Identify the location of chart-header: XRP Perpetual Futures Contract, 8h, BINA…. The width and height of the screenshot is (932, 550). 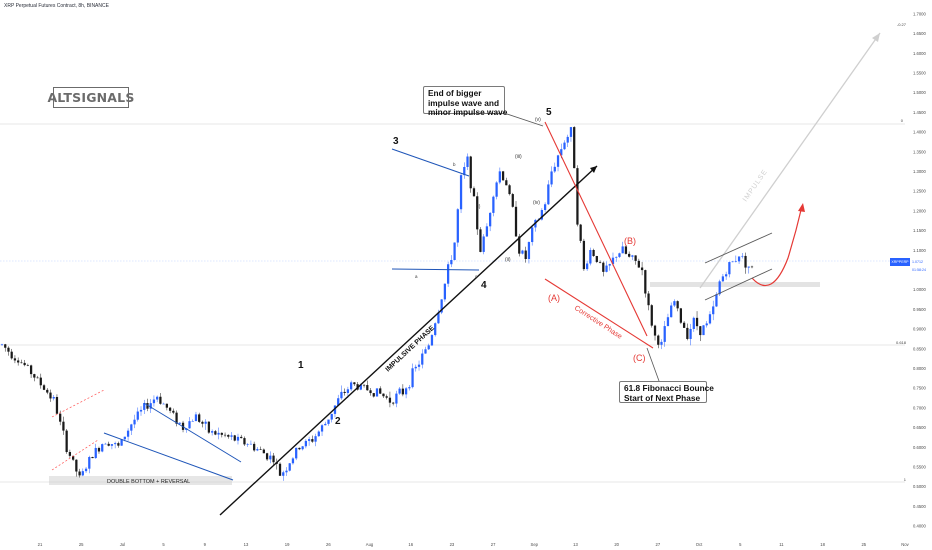
(56, 6).